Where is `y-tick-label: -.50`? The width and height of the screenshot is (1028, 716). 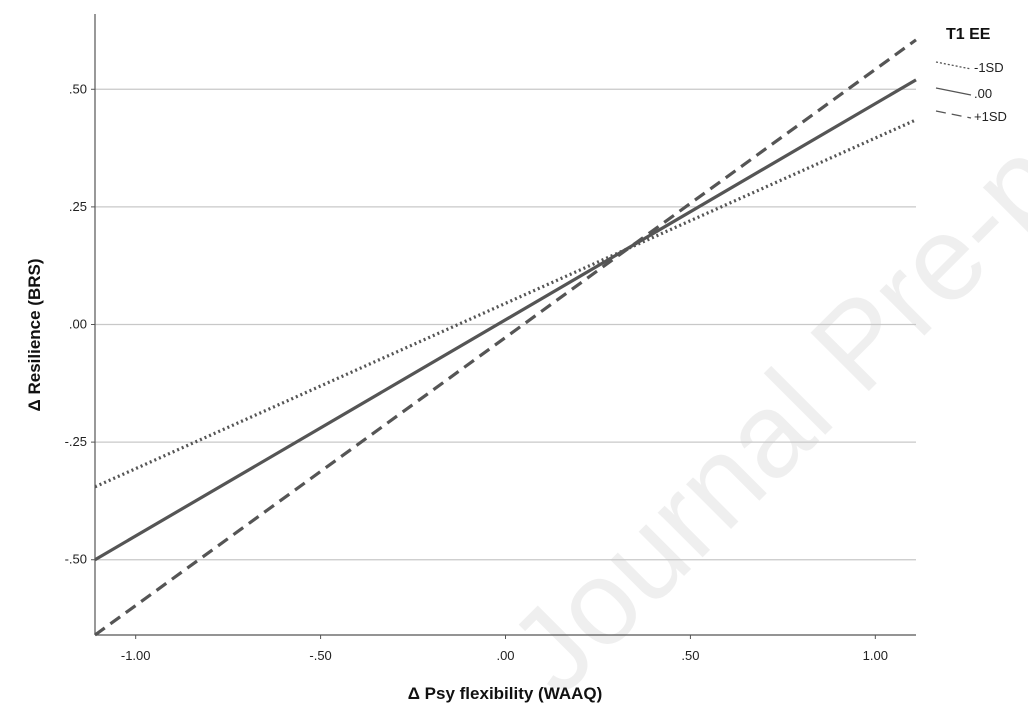
y-tick-label: -.50 is located at coordinates (76, 559).